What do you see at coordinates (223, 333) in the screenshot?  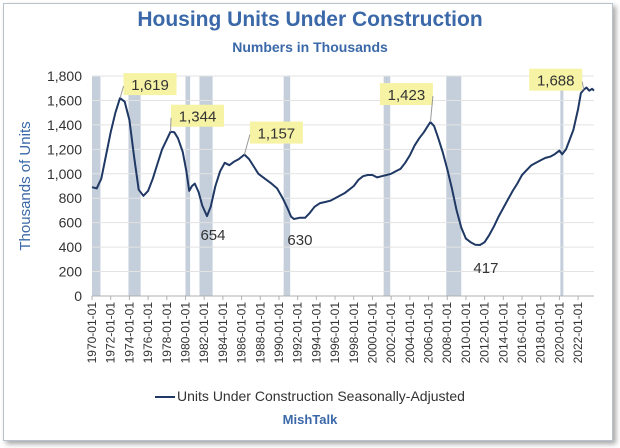 I see `x-tick-label: 1984-01-01` at bounding box center [223, 333].